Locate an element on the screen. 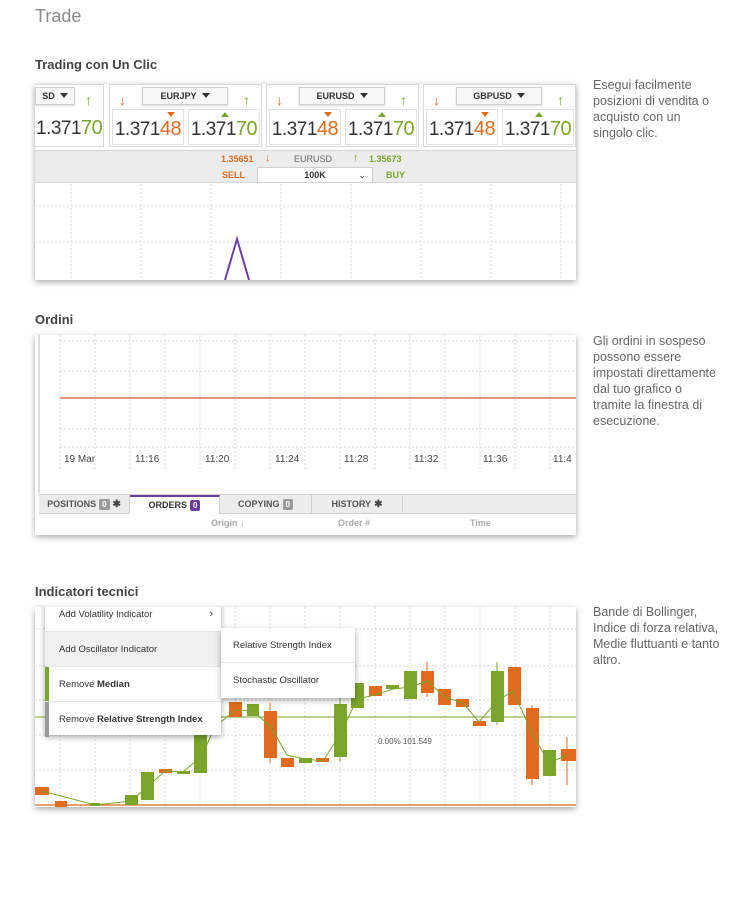 This screenshot has height=902, width=744. ticket-eurjpy: ↓ EURJPY ↑ 1.37148 1.37170 is located at coordinates (185, 115).